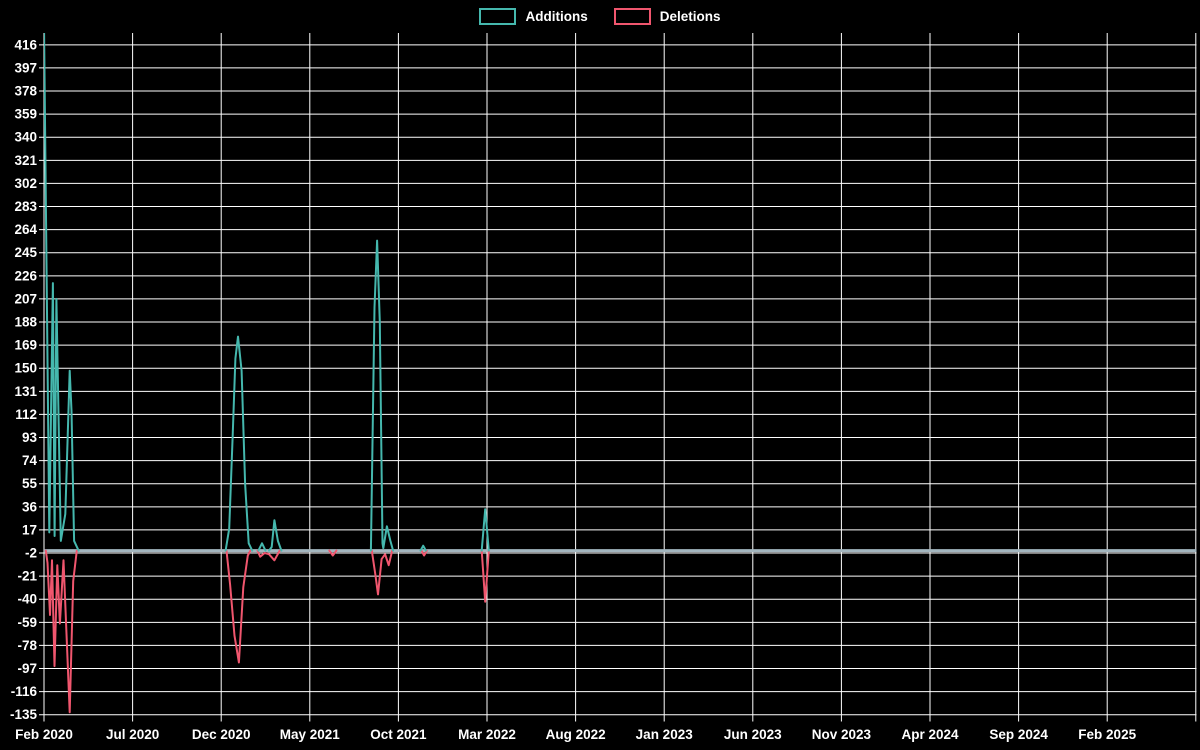  Describe the element at coordinates (310, 734) in the screenshot. I see `x-tick-label: May 2021` at that location.